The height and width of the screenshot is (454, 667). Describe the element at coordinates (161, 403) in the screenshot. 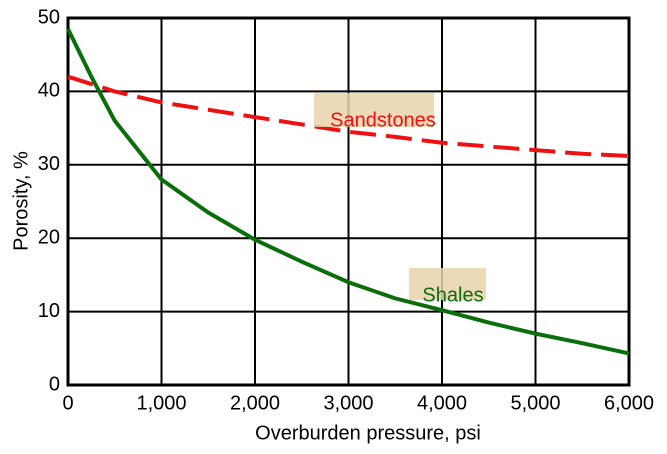

I see `x-tick-label: 1,000` at that location.